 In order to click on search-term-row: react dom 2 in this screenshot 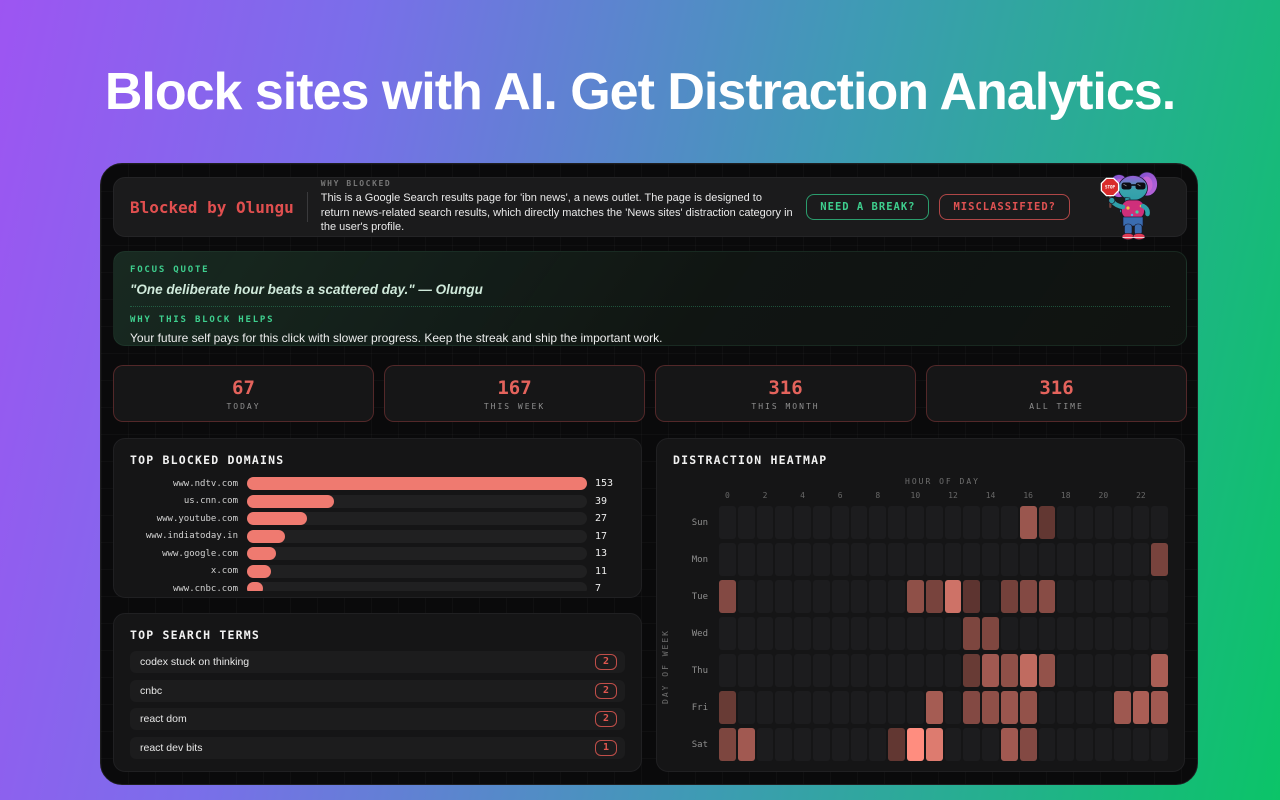, I will do `click(377, 719)`.